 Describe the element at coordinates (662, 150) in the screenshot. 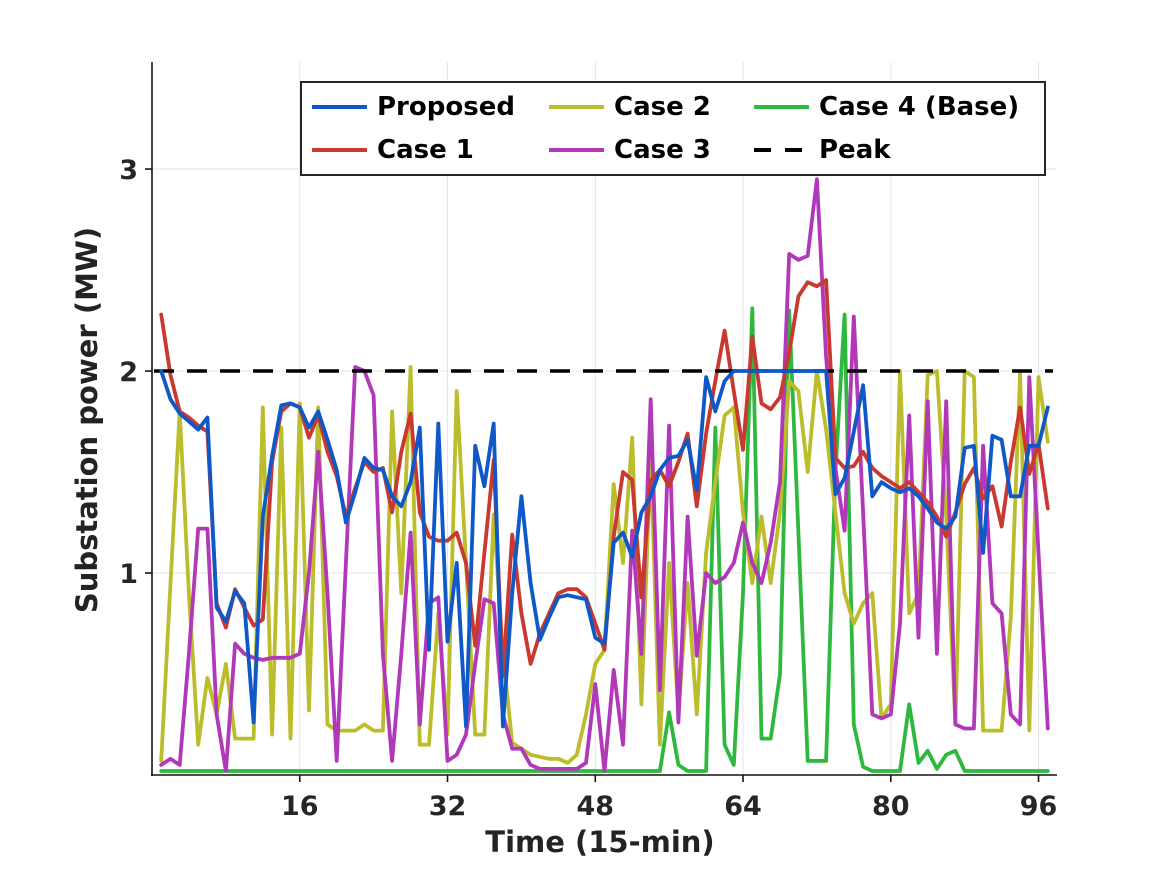

I see `legend-label: Case 3` at that location.